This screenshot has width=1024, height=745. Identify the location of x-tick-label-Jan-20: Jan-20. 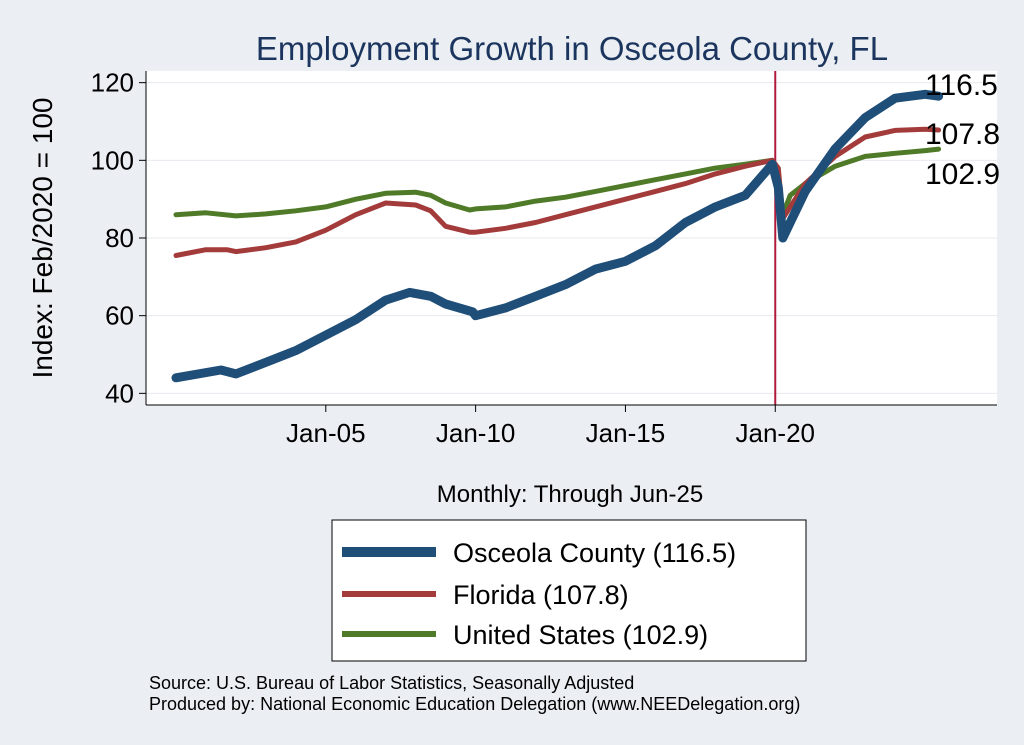
(776, 433).